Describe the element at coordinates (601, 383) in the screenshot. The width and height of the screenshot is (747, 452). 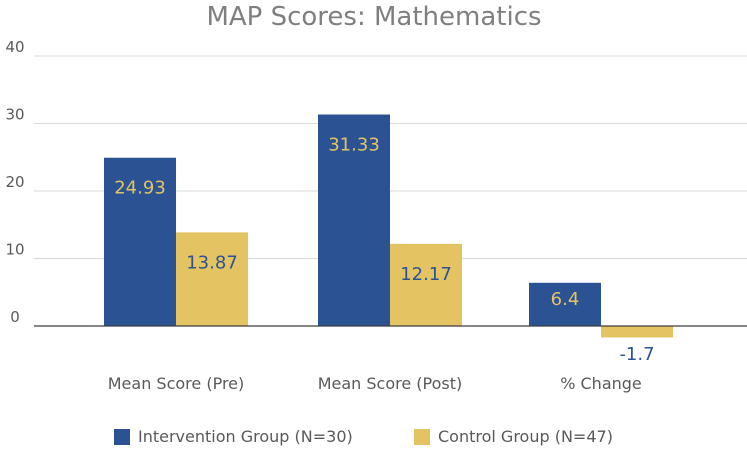
I see `category-label: % Change` at that location.